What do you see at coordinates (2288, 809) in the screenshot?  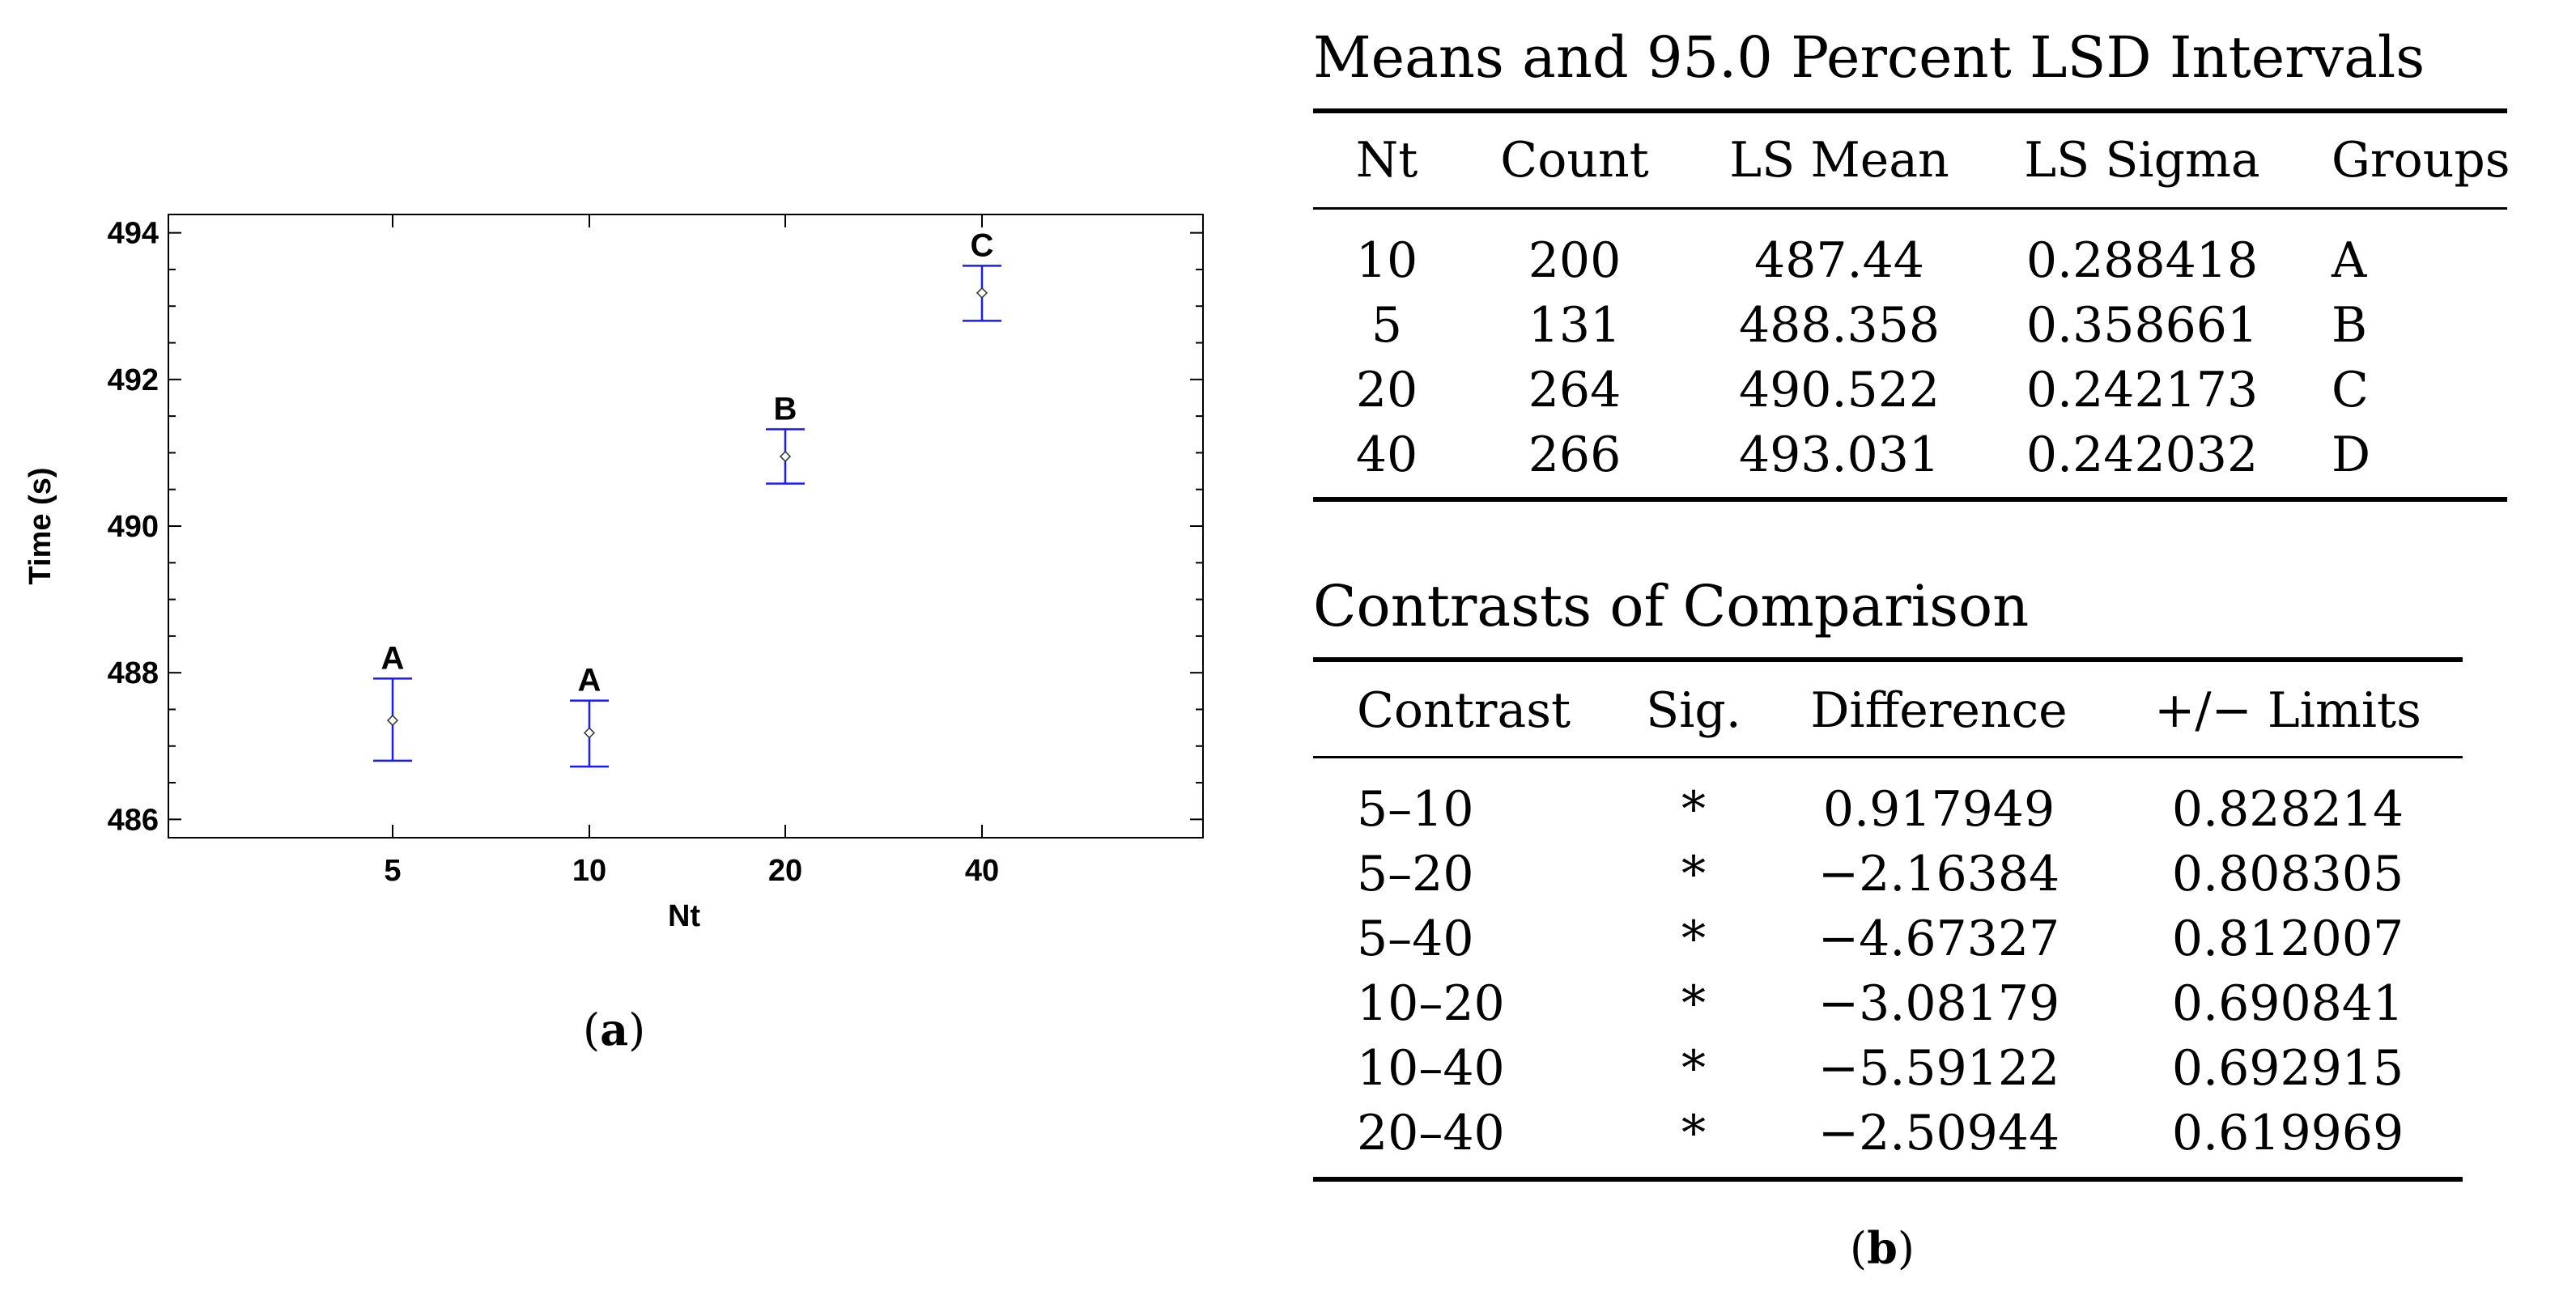 I see `contrasts-table-cell: 0.828214` at bounding box center [2288, 809].